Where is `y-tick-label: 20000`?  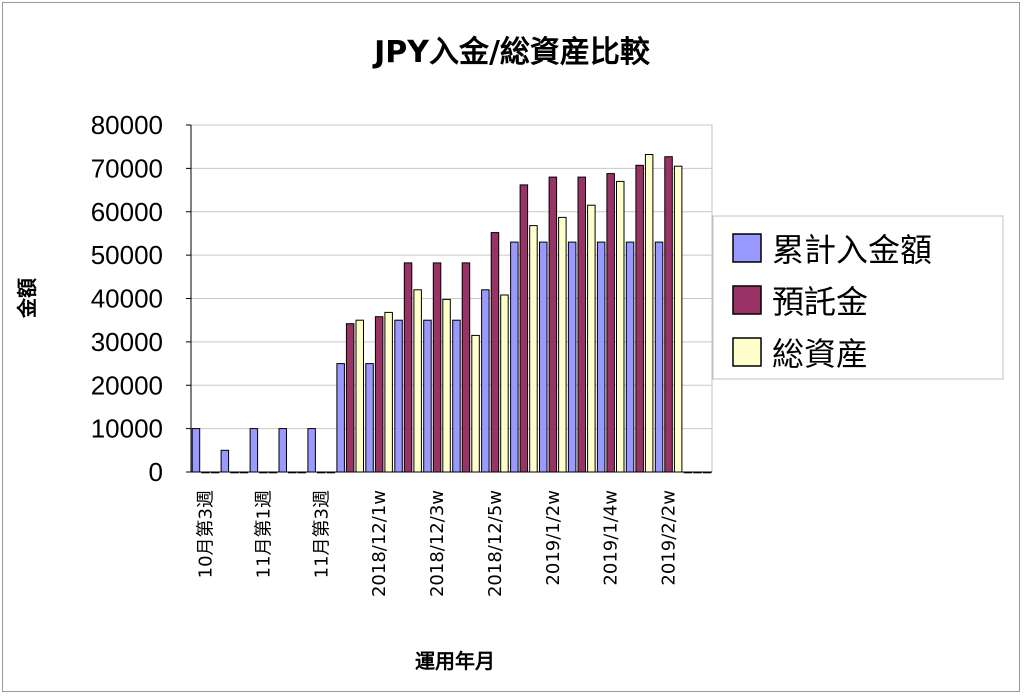
y-tick-label: 20000 is located at coordinates (127, 385).